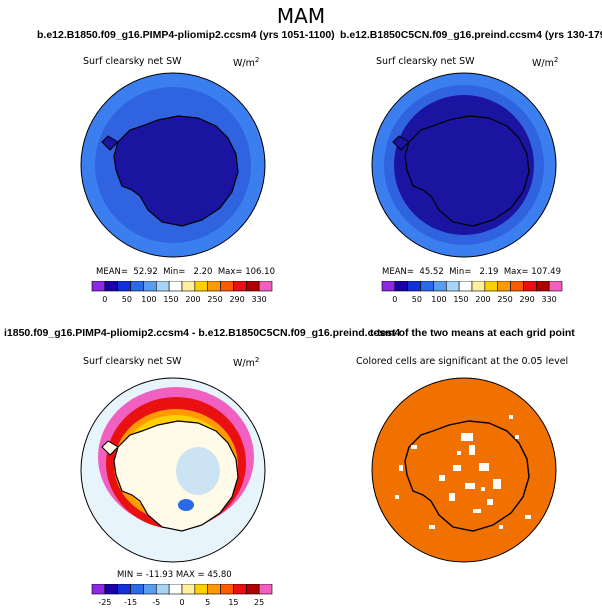 The image size is (602, 610). What do you see at coordinates (259, 602) in the screenshot?
I see `panel3-colorbar-tick-label: 25` at bounding box center [259, 602].